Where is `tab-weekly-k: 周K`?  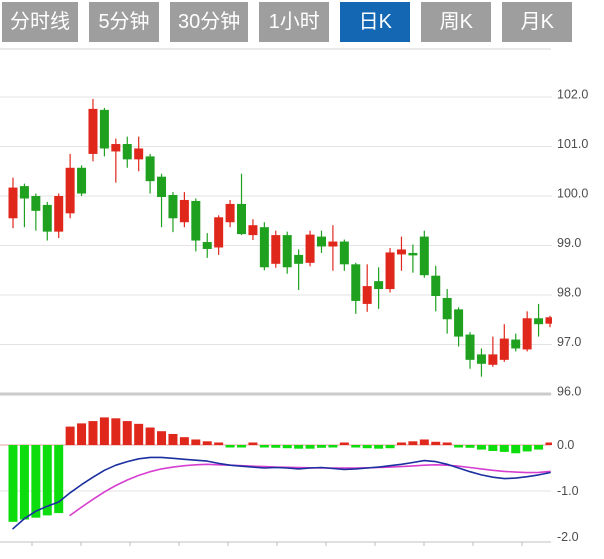
tab-weekly-k: 周K is located at coordinates (456, 22).